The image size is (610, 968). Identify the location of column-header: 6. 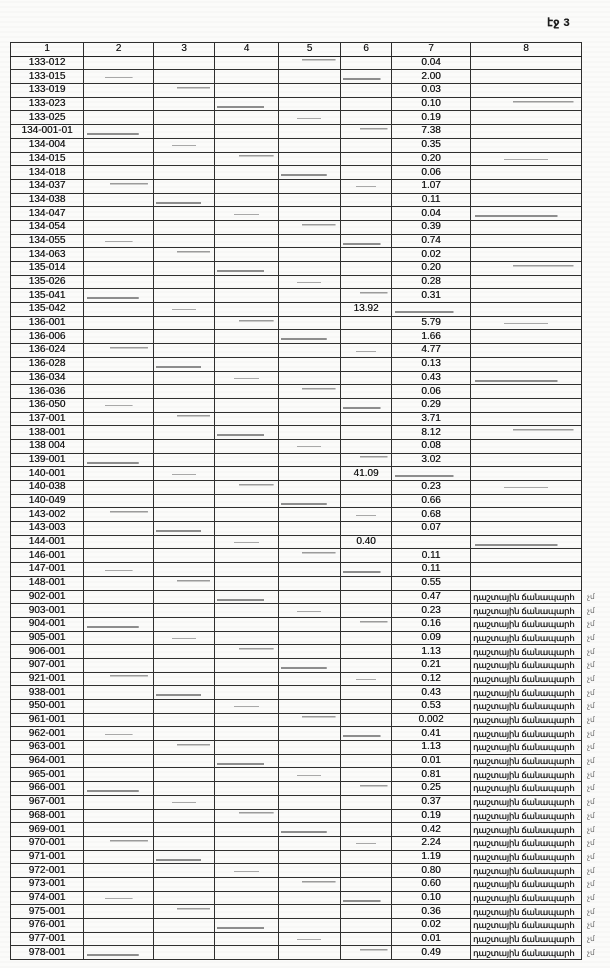
(366, 49).